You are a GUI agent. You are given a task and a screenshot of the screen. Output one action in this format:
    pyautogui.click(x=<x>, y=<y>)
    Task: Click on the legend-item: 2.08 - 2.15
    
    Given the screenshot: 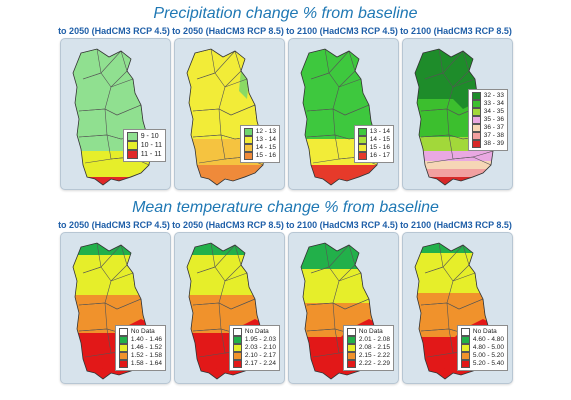 What is the action you would take?
    pyautogui.click(x=368, y=348)
    